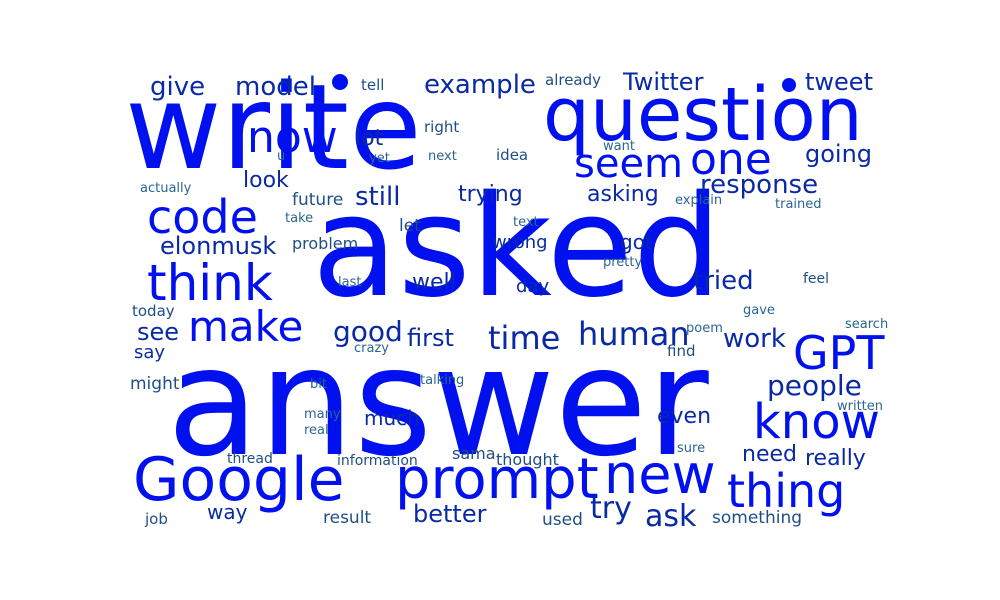 This screenshot has width=1000, height=600. I want to click on cloud-word: text, so click(526, 222).